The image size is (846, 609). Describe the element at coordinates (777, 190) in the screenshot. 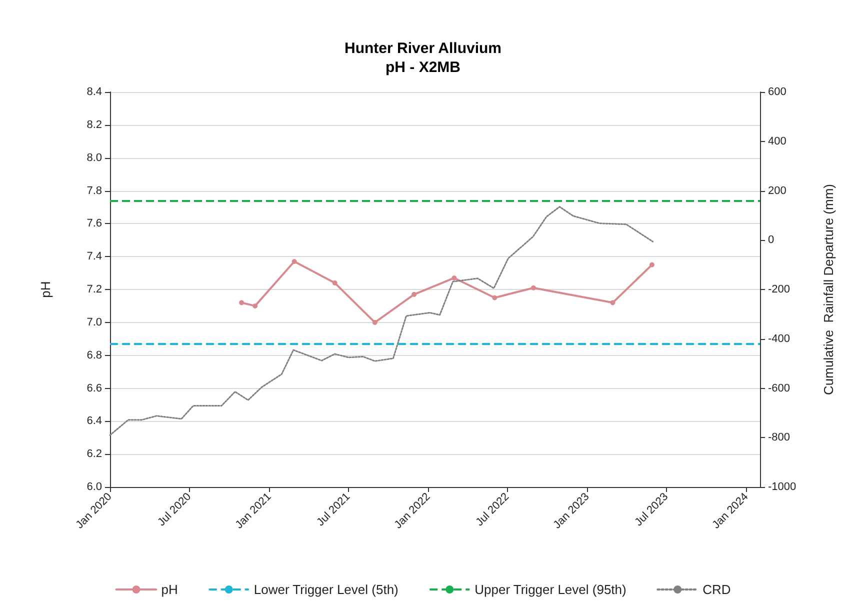

I see `y2-tick-label: 200` at that location.